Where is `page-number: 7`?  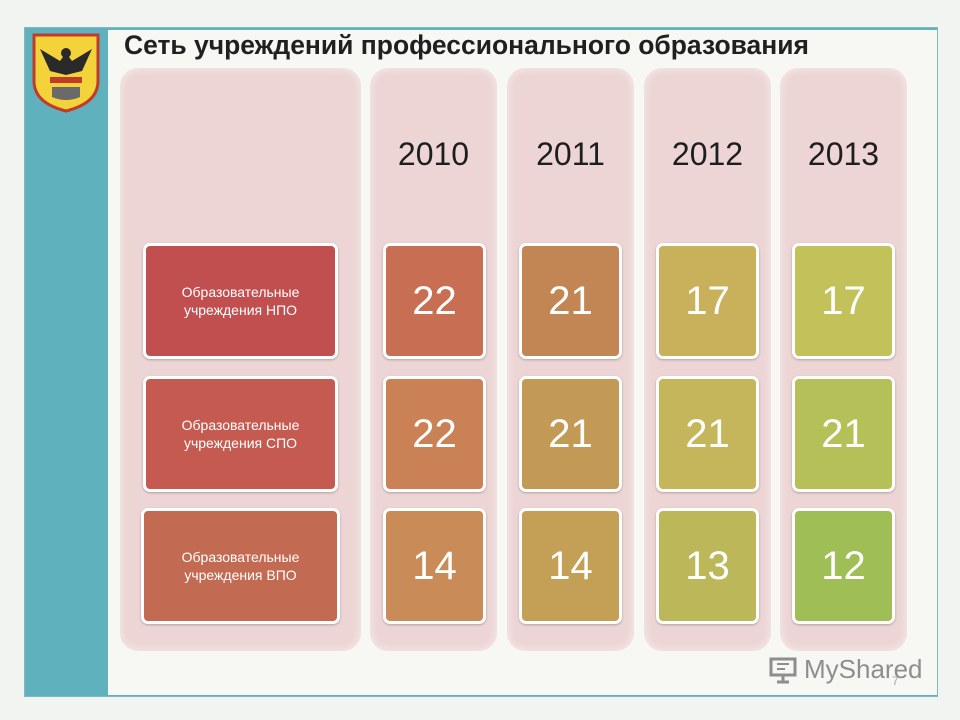 page-number: 7 is located at coordinates (895, 681).